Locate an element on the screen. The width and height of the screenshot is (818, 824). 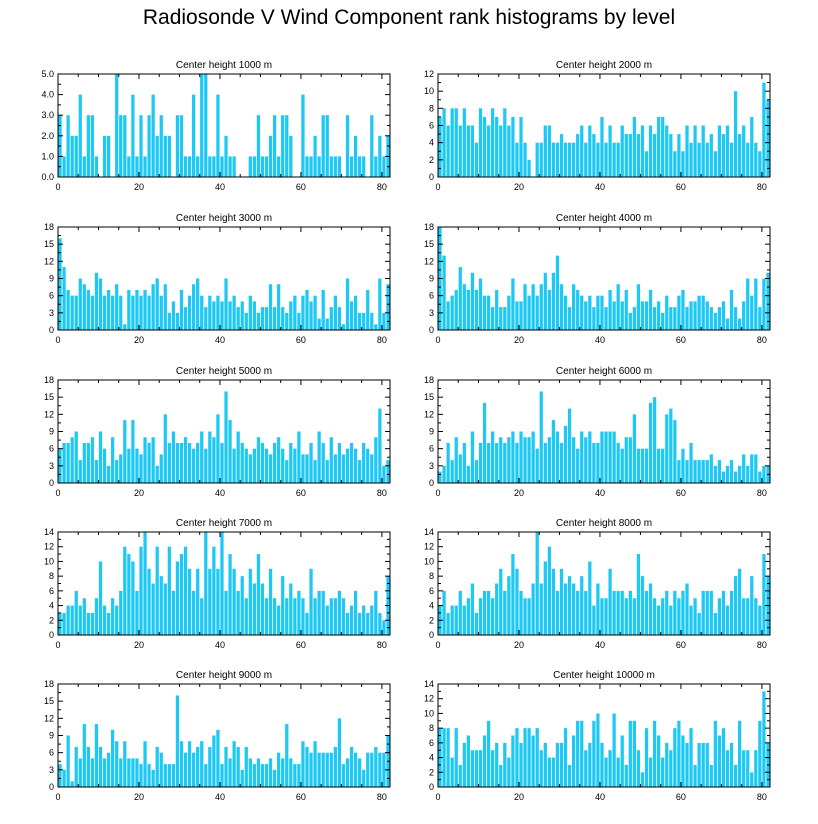
panel-title: Center height 2000 m is located at coordinates (604, 65).